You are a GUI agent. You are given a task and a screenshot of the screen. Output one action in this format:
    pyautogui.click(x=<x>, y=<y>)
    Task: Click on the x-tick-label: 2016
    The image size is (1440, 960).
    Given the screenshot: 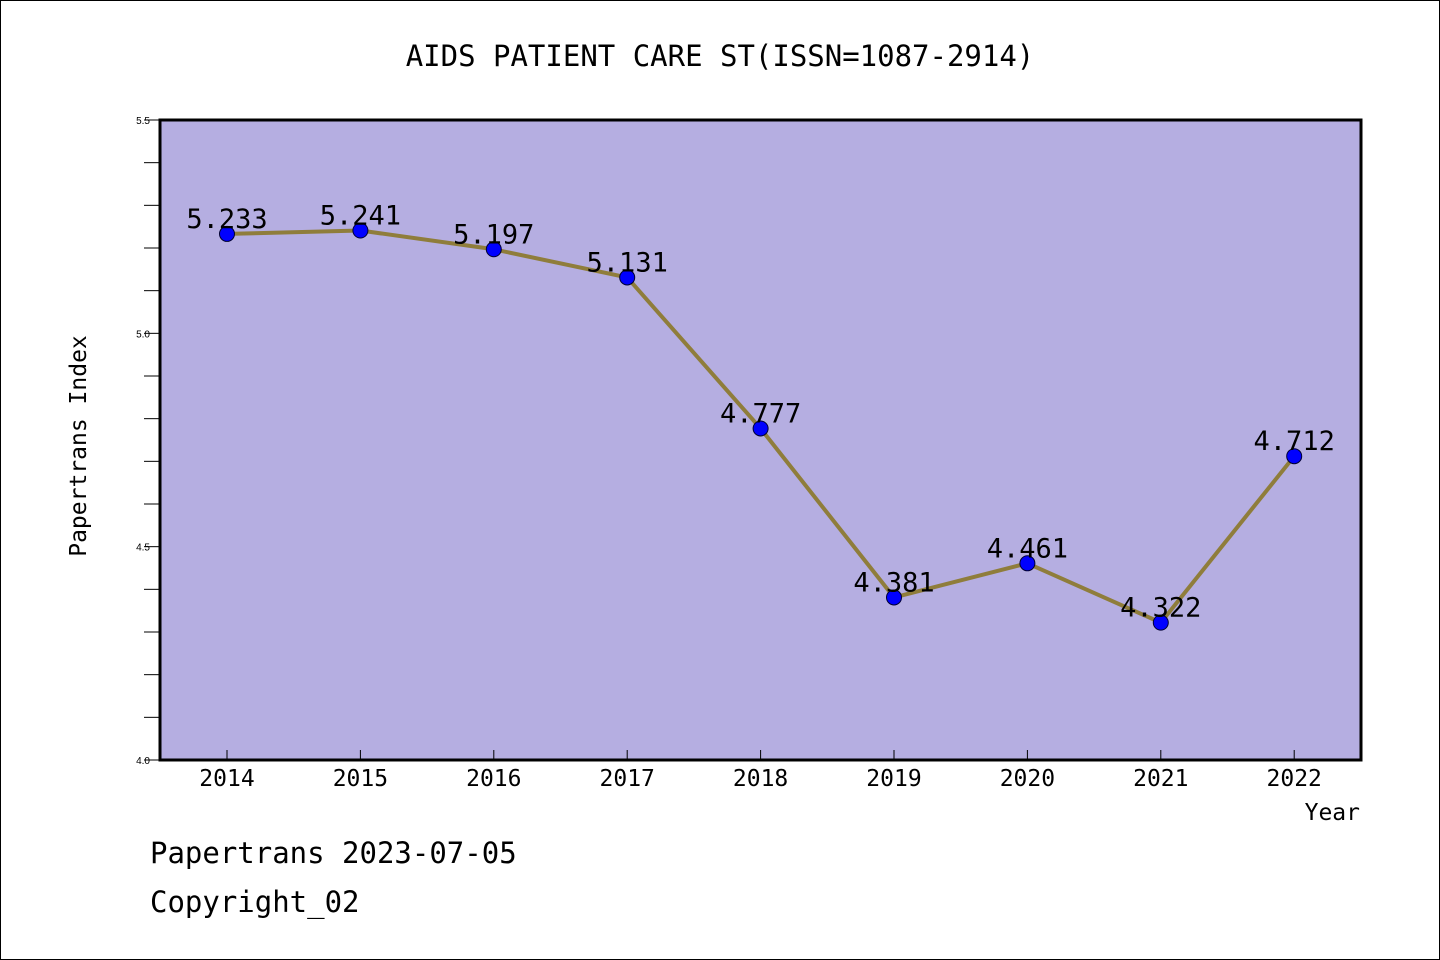 What is the action you would take?
    pyautogui.click(x=493, y=779)
    